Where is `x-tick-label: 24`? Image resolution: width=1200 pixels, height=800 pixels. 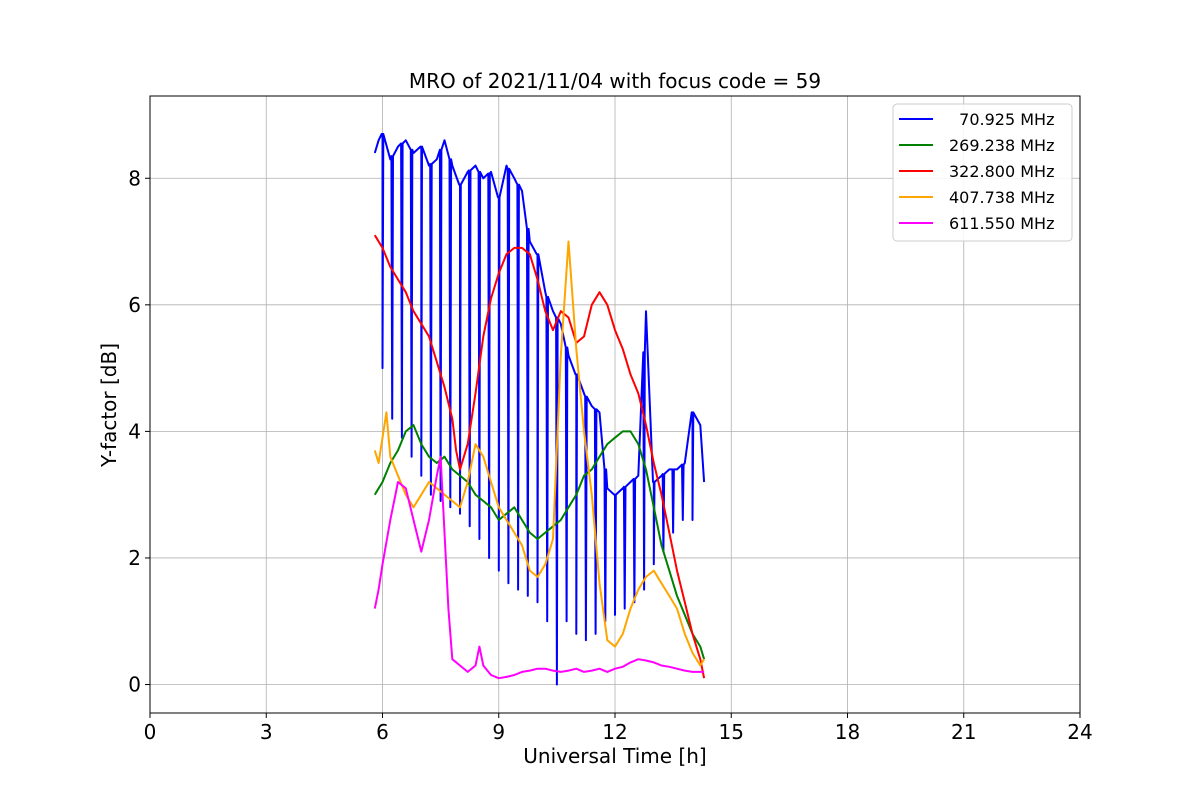 x-tick-label: 24 is located at coordinates (1079, 732).